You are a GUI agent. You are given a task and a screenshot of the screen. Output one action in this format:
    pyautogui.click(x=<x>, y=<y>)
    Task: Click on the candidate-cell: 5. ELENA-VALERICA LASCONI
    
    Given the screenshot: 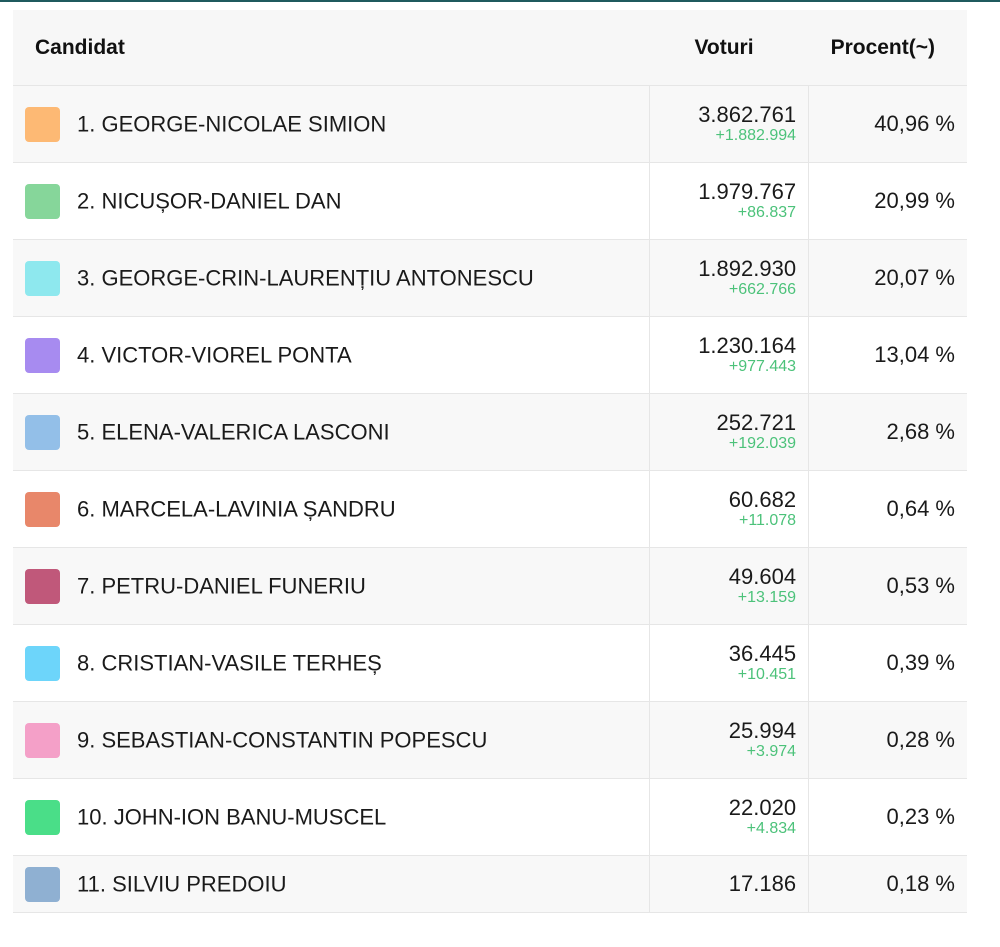 What is the action you would take?
    pyautogui.click(x=331, y=432)
    